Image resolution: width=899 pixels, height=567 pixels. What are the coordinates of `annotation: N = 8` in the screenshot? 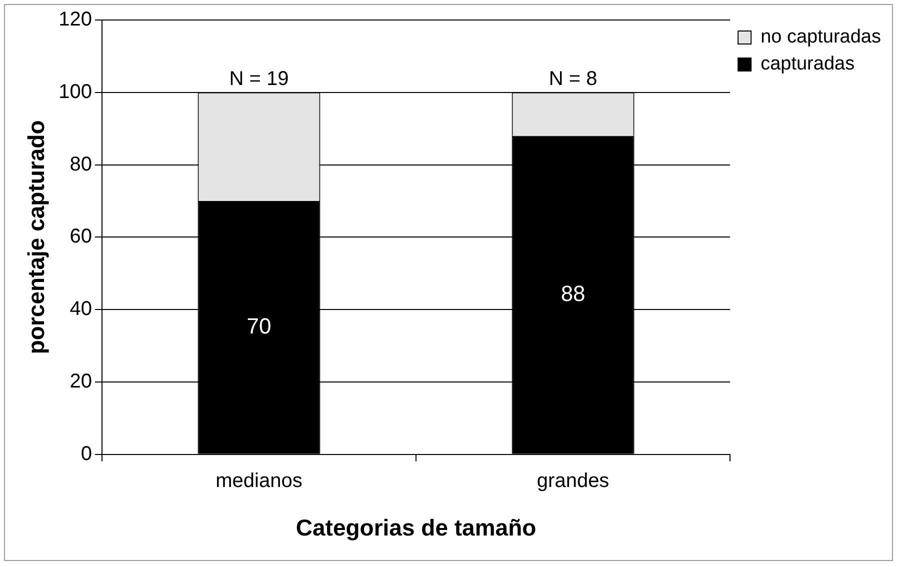 It's located at (573, 79).